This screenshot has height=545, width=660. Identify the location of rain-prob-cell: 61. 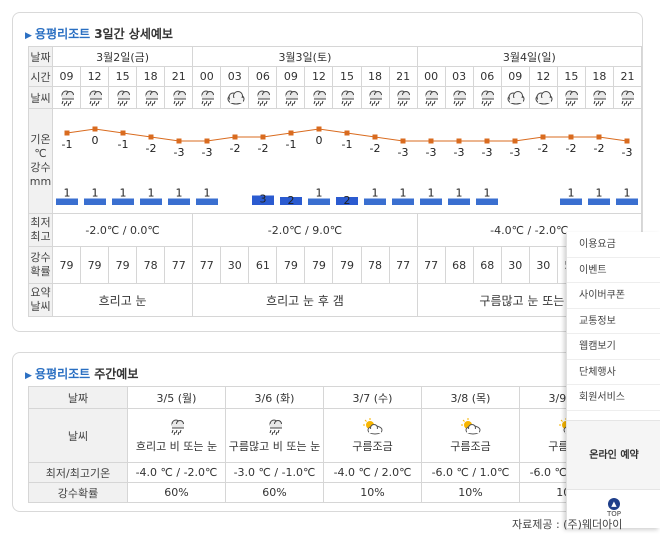
(263, 265).